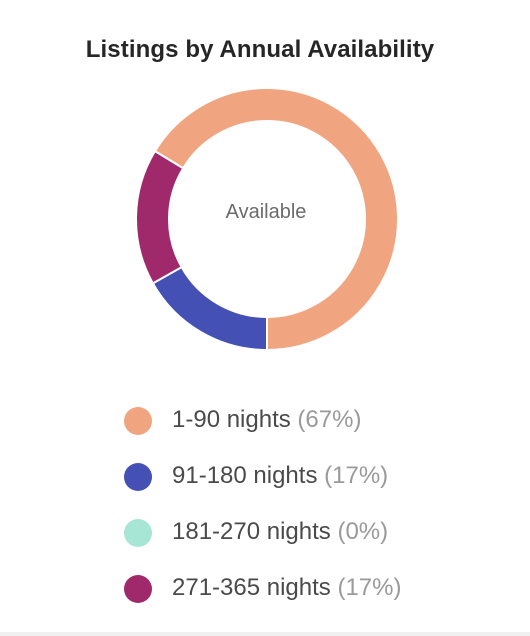  What do you see at coordinates (245, 475) in the screenshot?
I see `legend-label: 91-180 nights` at bounding box center [245, 475].